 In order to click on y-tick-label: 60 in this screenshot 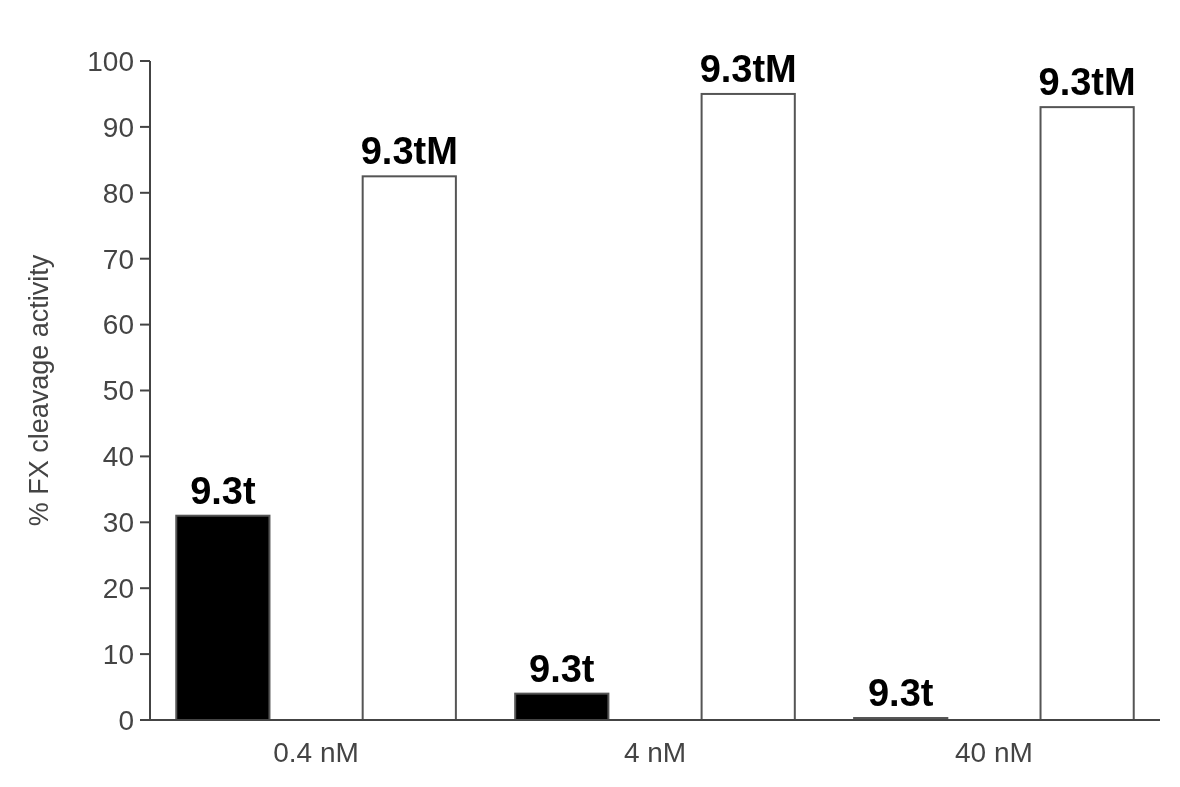, I will do `click(118, 325)`.